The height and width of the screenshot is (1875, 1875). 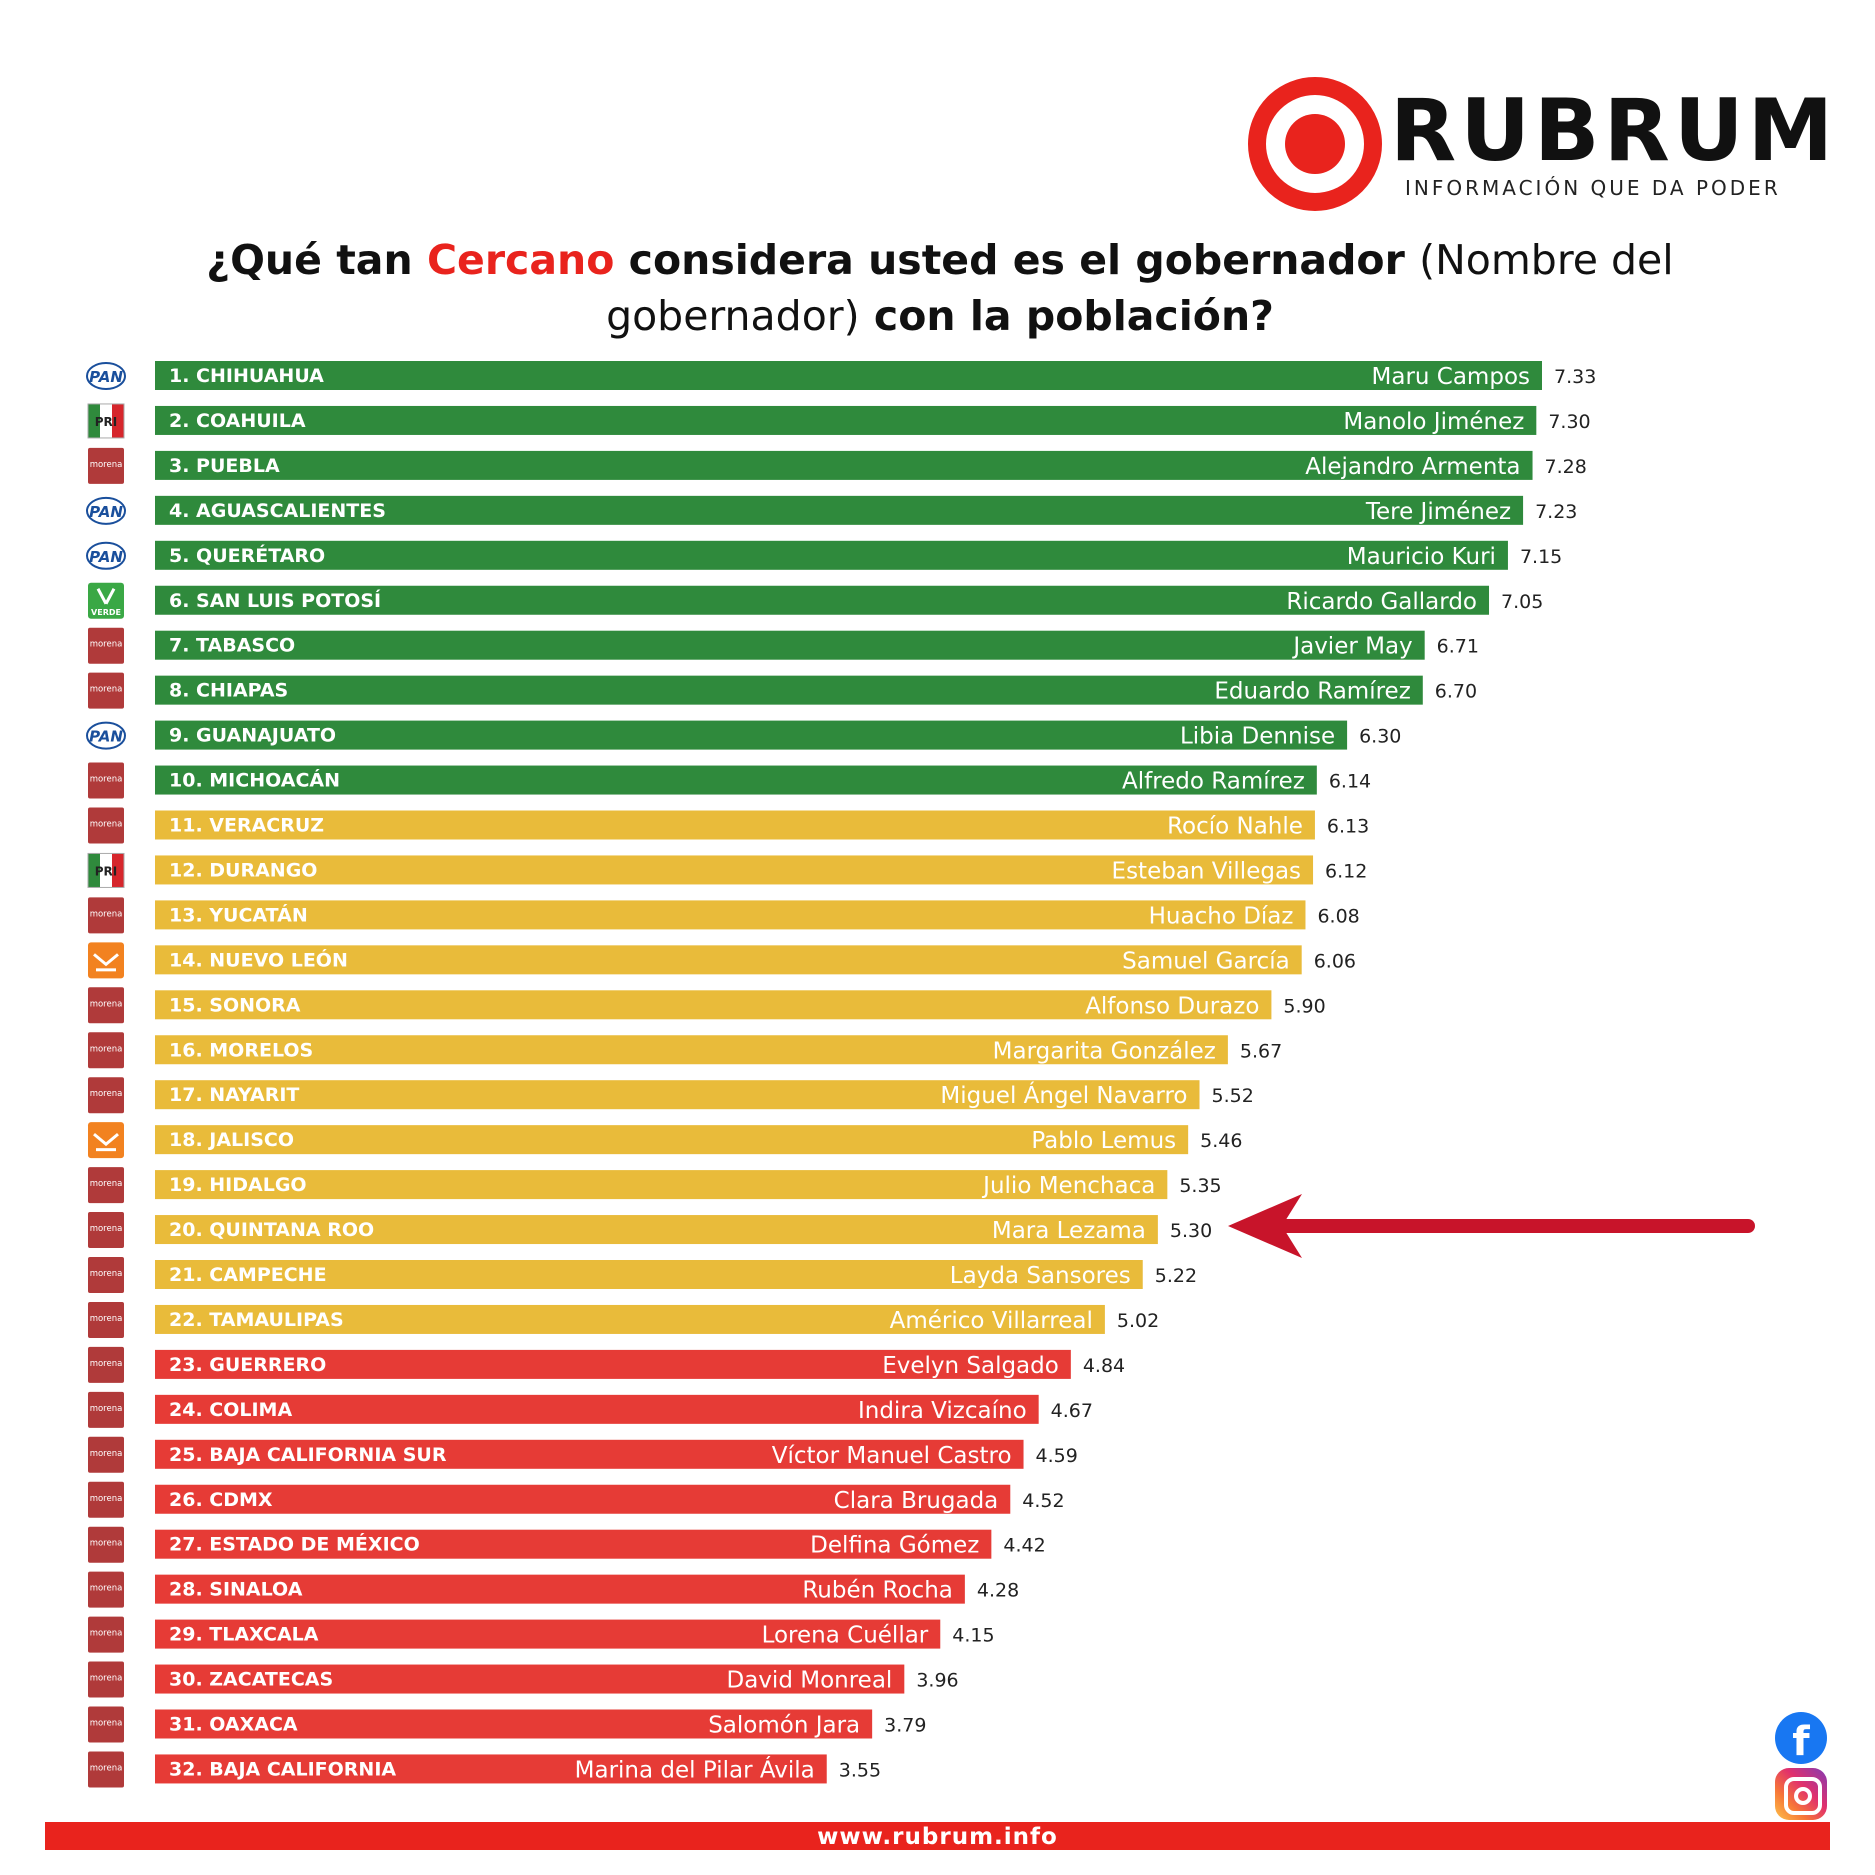 What do you see at coordinates (241, 1050) in the screenshot?
I see `category-label: 16. MORELOS` at bounding box center [241, 1050].